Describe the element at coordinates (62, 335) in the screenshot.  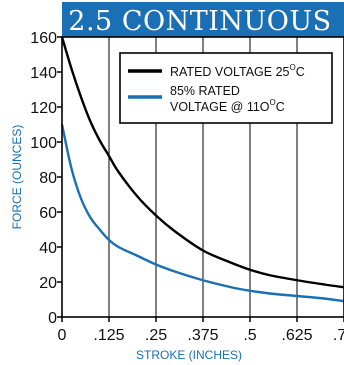
I see `x-tick-label: 0` at that location.